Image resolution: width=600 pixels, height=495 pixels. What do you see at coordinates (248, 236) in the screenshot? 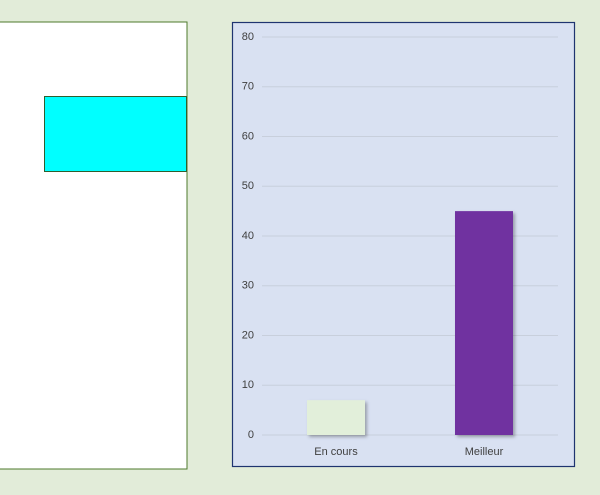
I see `y-tick-label: 40` at bounding box center [248, 236].